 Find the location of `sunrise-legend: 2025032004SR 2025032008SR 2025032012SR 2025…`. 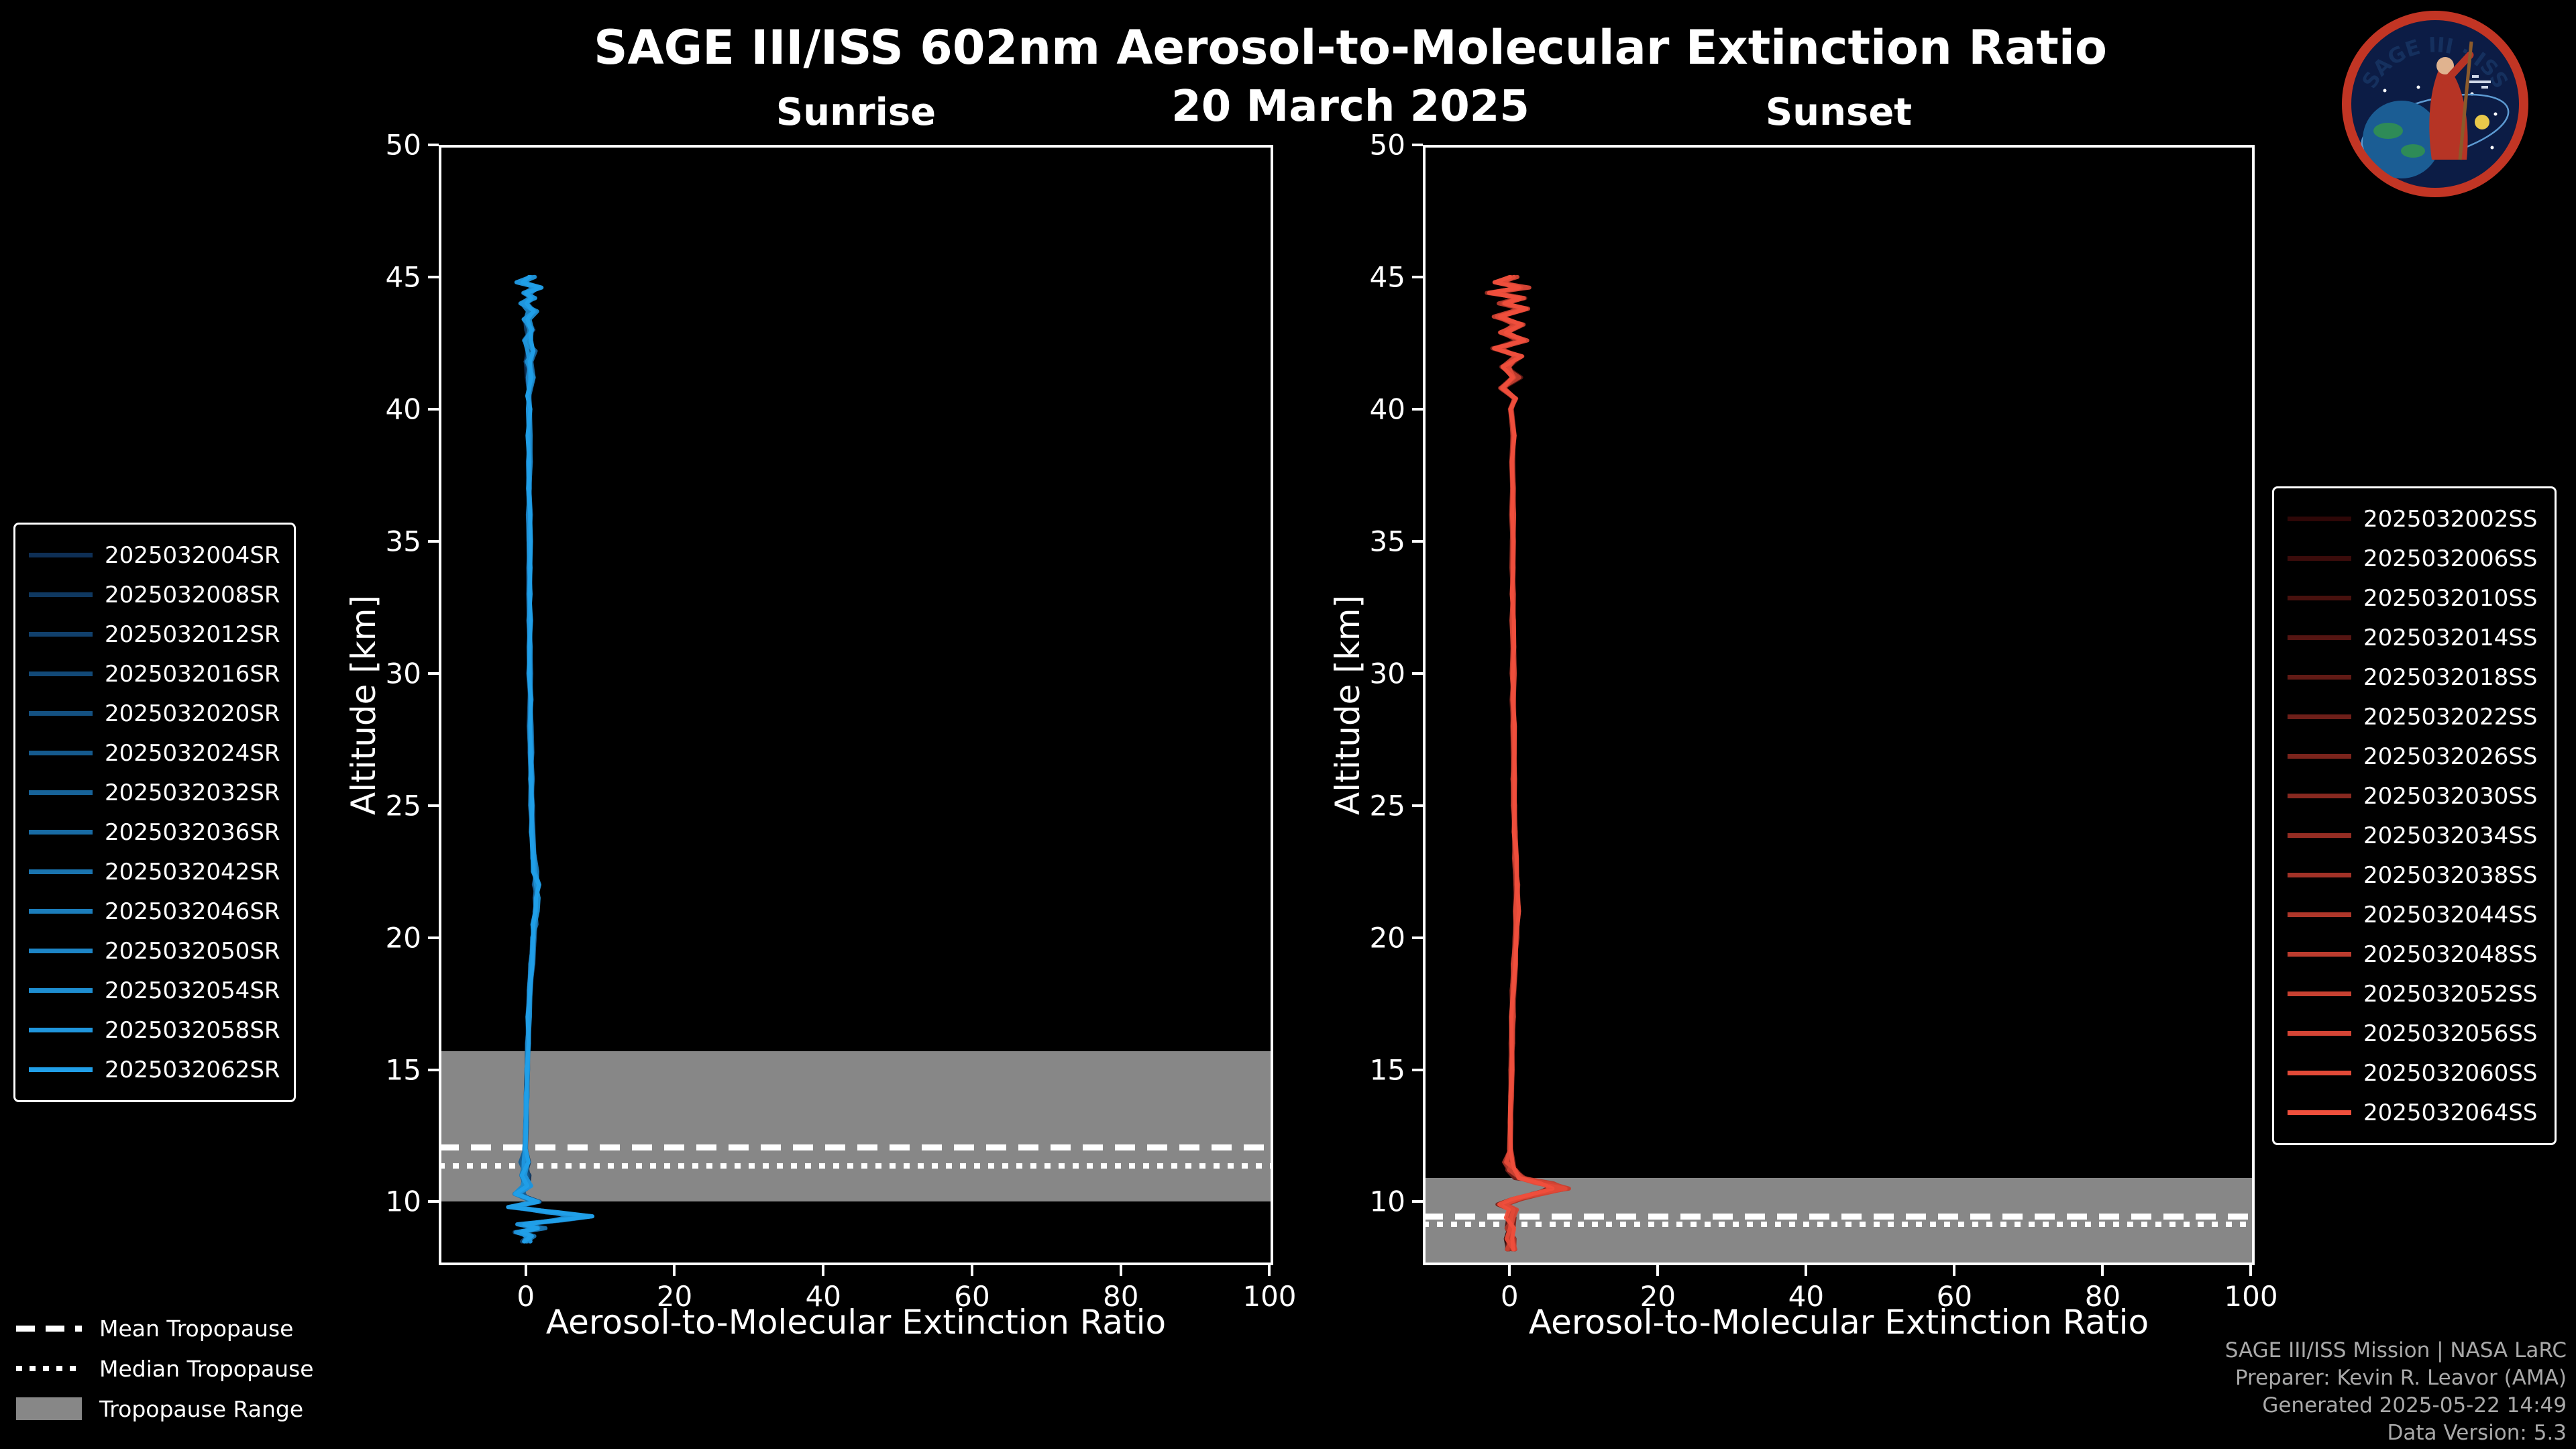

sunrise-legend: 2025032004SR 2025032008SR 2025032012SR 2025… is located at coordinates (154, 812).